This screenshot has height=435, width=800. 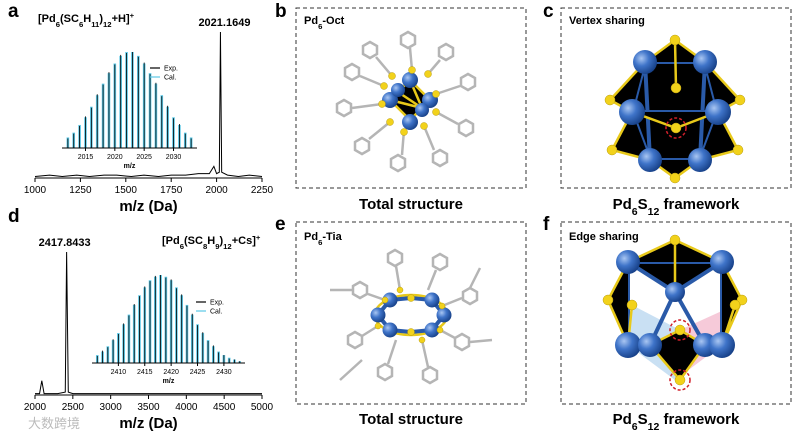 I want to click on text-part: 11, so click(x=95, y=24).